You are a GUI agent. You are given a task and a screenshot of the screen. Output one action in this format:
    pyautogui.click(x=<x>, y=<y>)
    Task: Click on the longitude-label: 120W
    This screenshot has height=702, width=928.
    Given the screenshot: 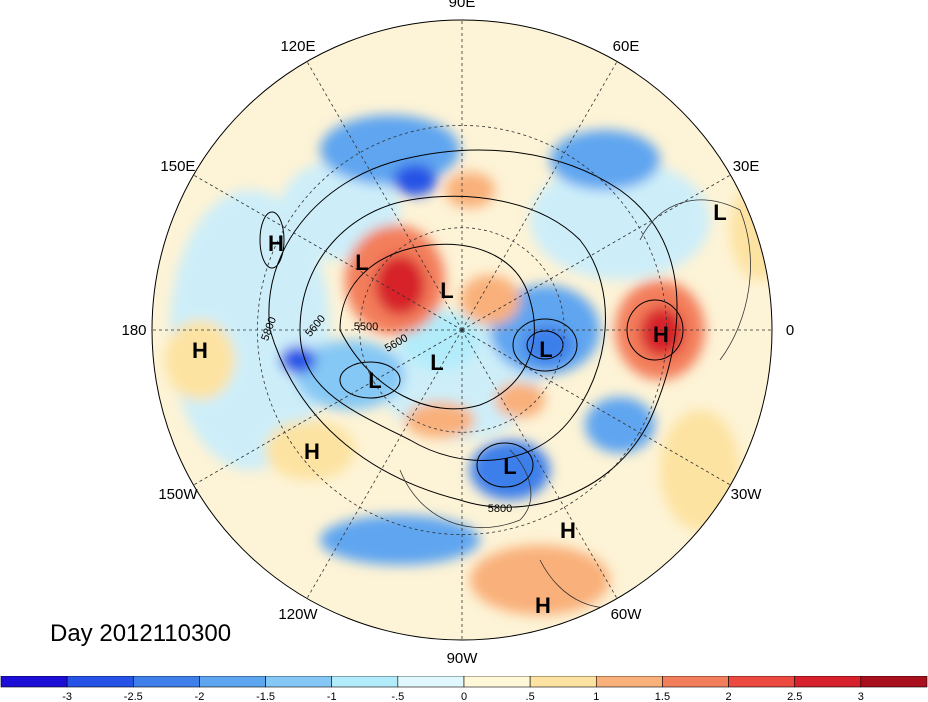 What is the action you would take?
    pyautogui.click(x=298, y=614)
    